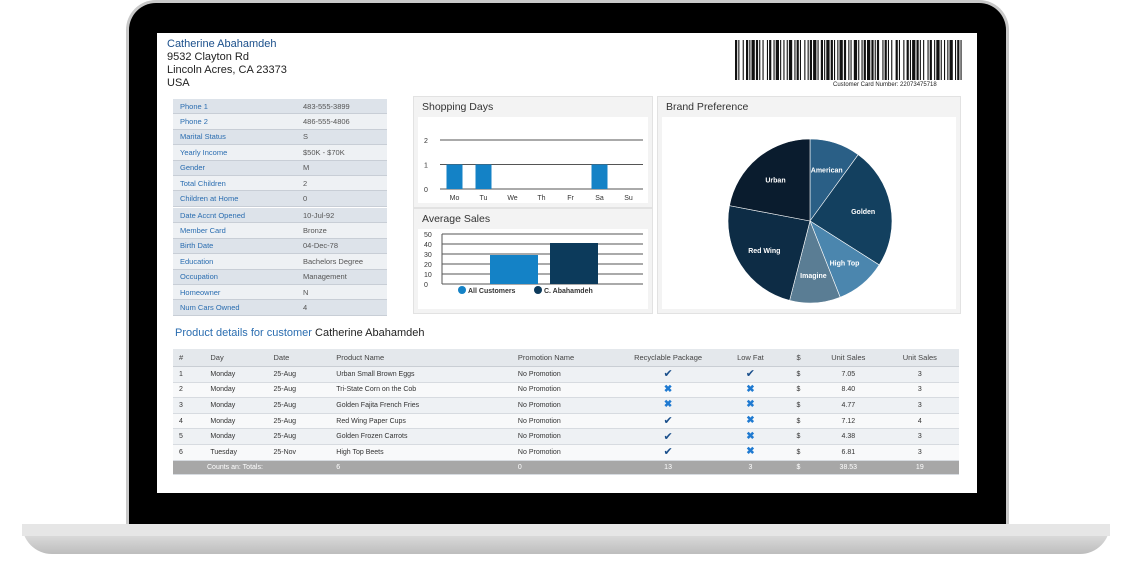 This screenshot has width=1125, height=565. Describe the element at coordinates (492, 291) in the screenshot. I see `legend-label: All Customers` at that location.